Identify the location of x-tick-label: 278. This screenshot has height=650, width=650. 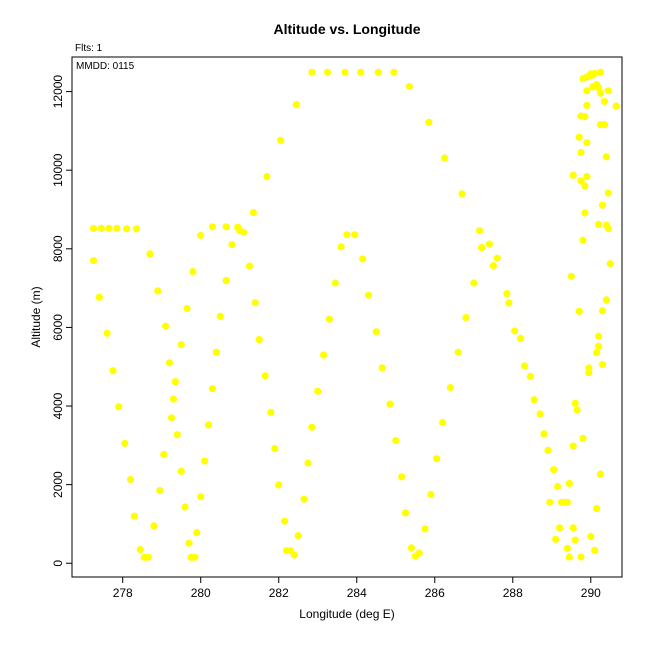
(123, 593).